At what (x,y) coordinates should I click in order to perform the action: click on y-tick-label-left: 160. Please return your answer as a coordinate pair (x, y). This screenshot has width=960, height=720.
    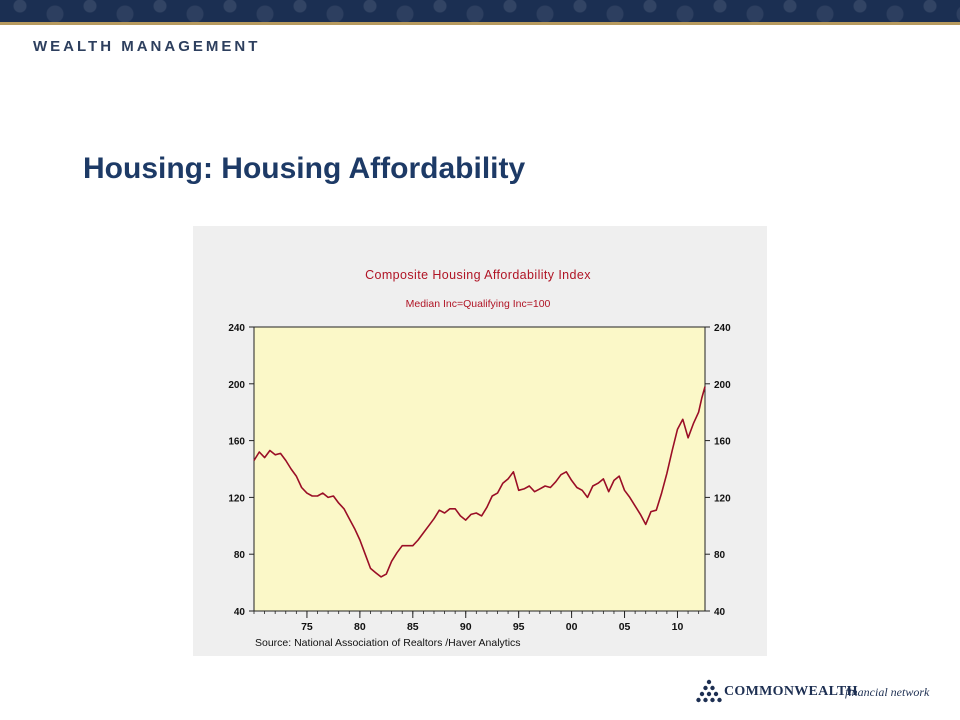
    Looking at the image, I should click on (236, 442).